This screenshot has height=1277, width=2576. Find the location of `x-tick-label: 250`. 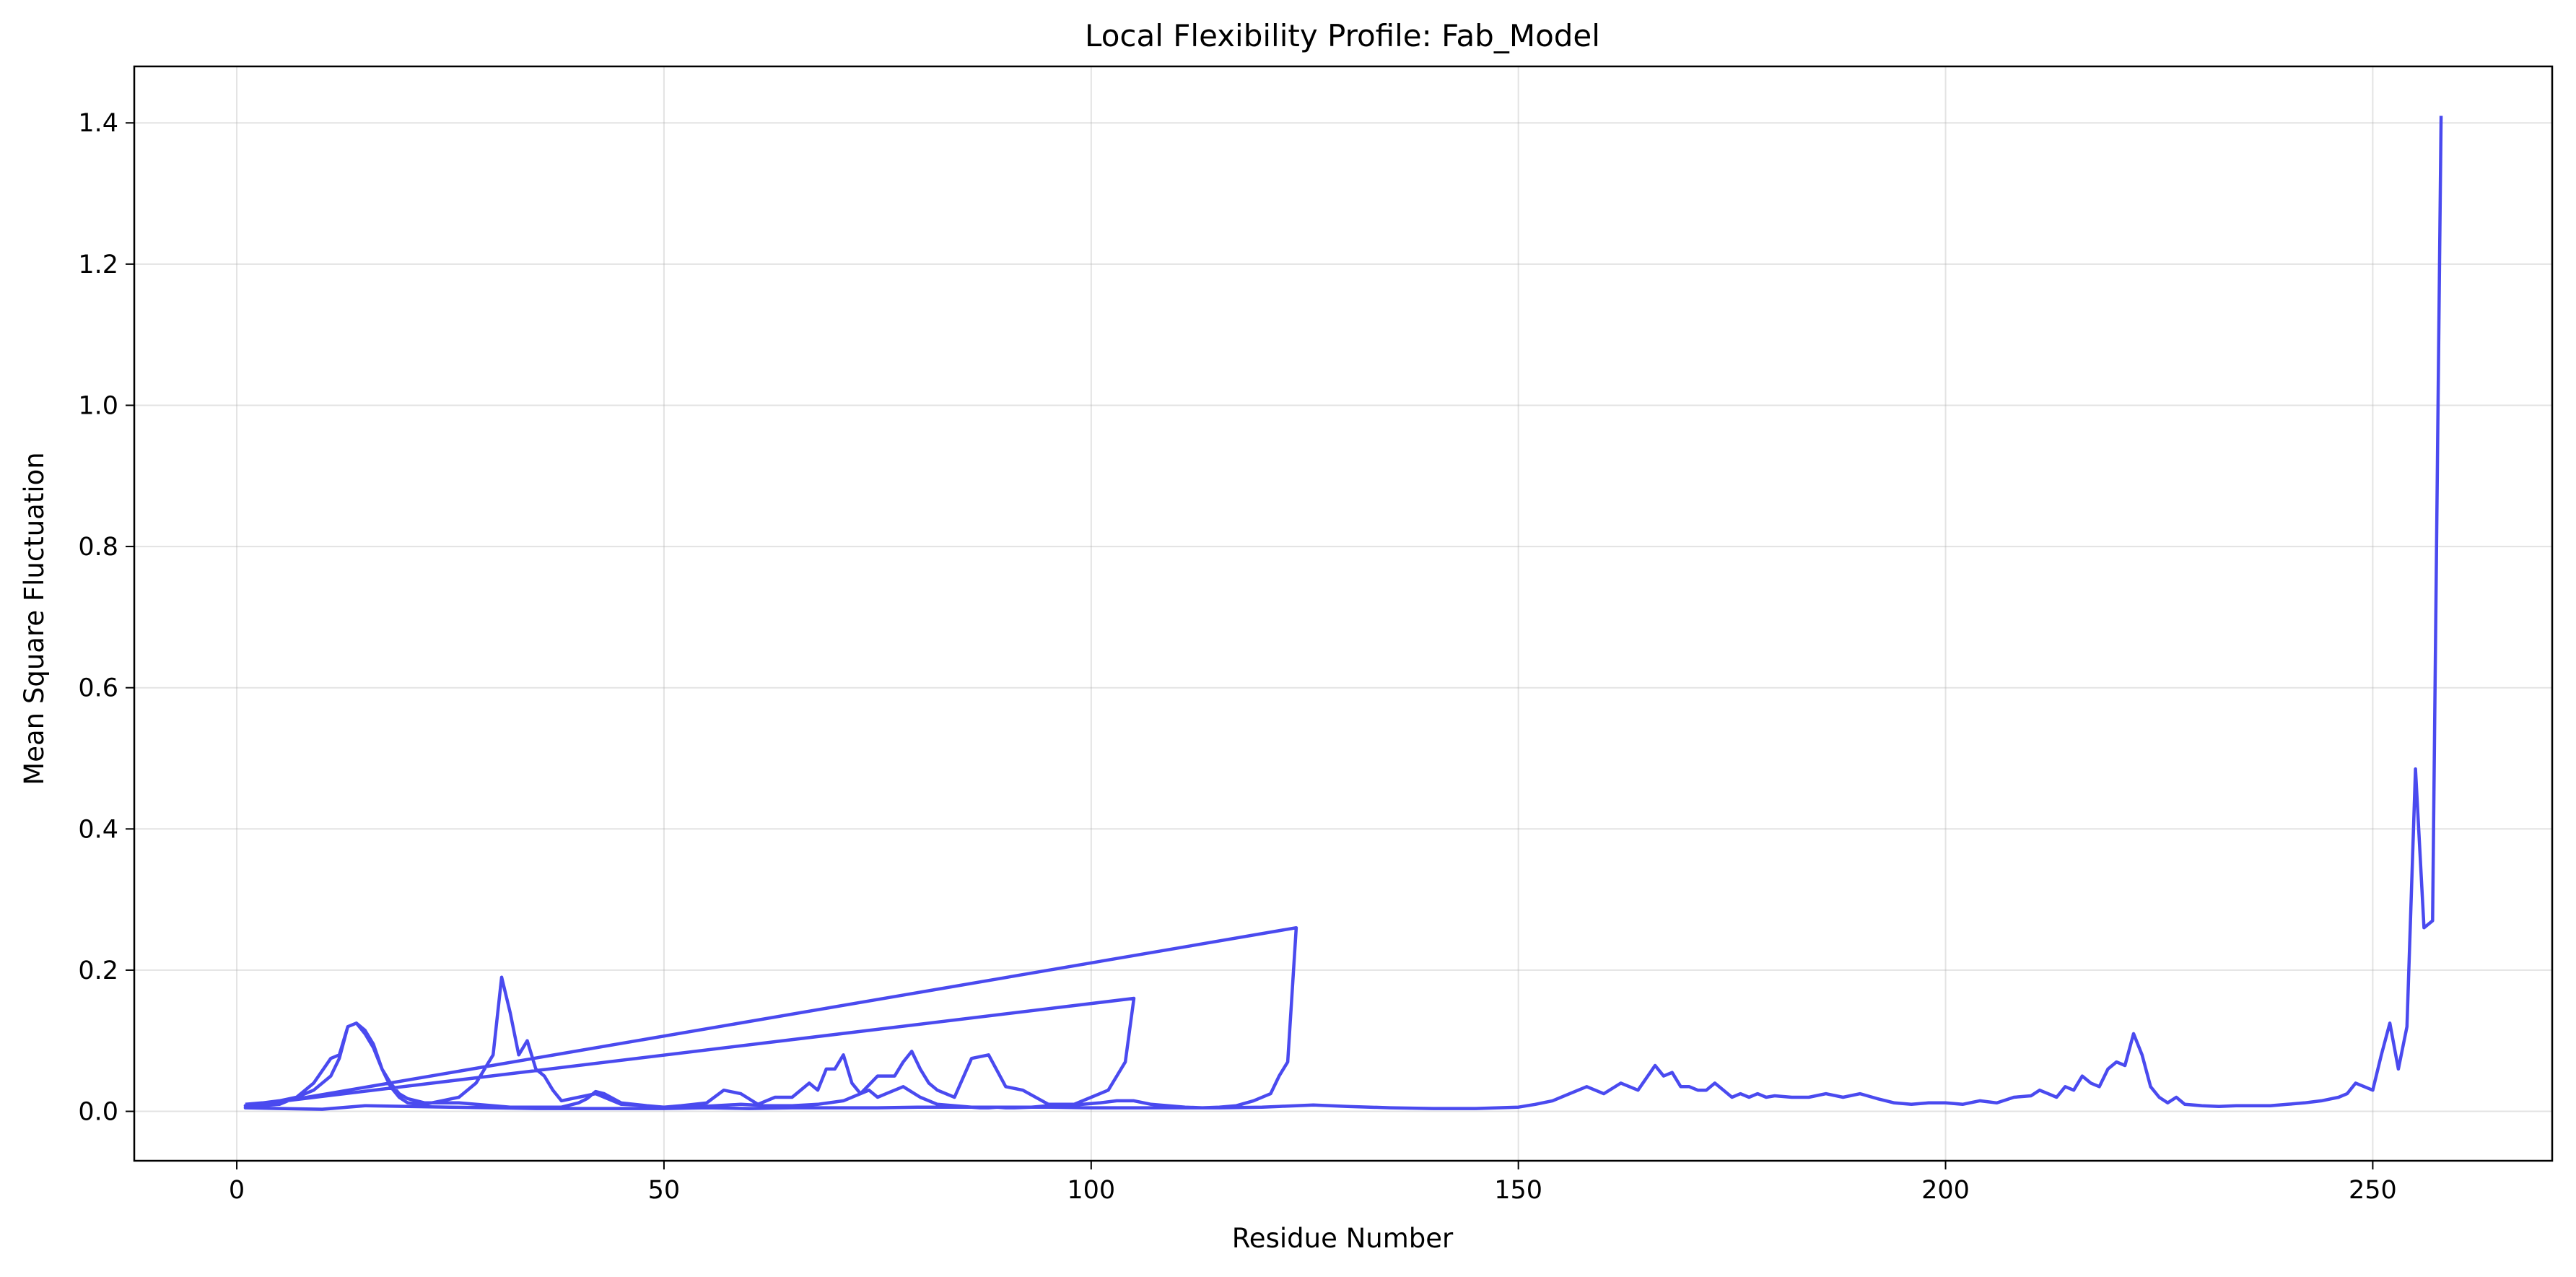

x-tick-label: 250 is located at coordinates (2373, 1190).